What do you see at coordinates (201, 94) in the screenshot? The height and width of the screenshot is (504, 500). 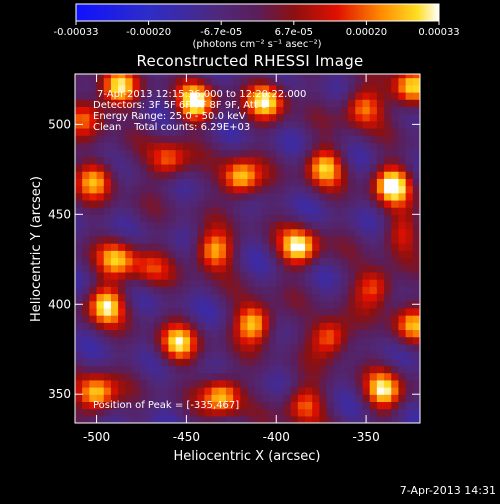 I see `time-range-text: 7-Apr-2013 12:15:36.000 to 12:20:22.000` at bounding box center [201, 94].